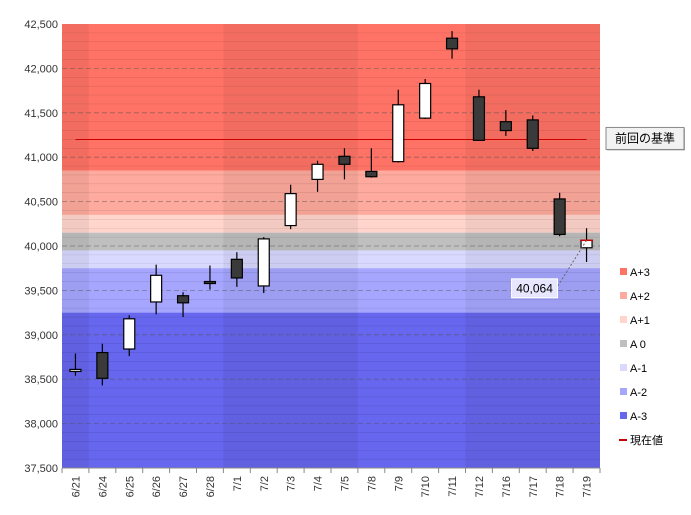 This screenshot has height=515, width=691. I want to click on y-tick-label: 40,500, so click(41, 203).